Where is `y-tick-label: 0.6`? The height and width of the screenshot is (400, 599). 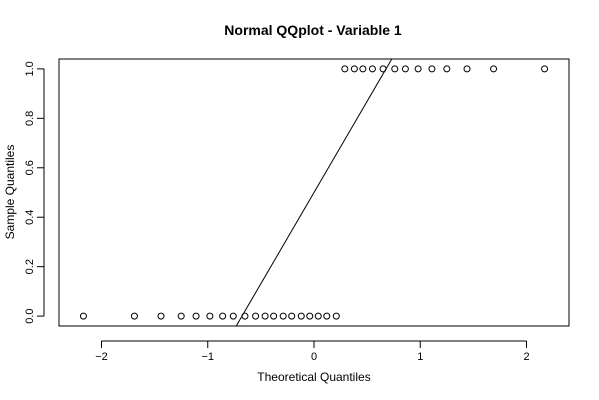 y-tick-label: 0.6 is located at coordinates (30, 167).